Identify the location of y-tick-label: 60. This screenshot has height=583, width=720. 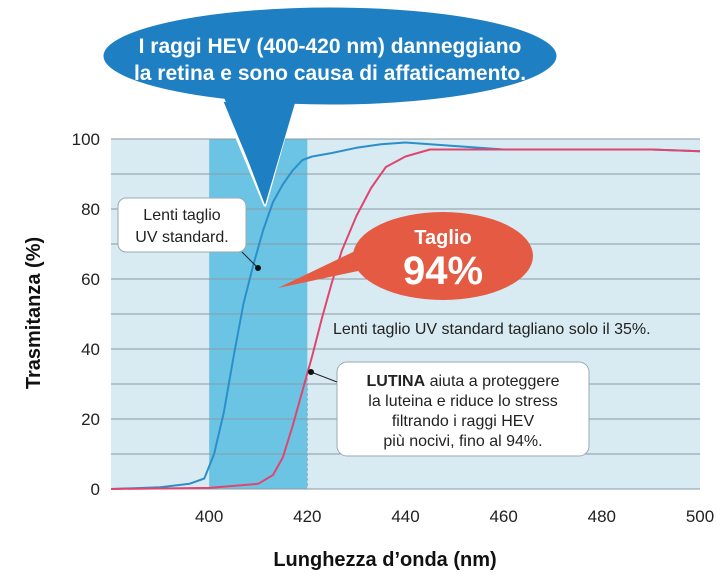
(90, 279).